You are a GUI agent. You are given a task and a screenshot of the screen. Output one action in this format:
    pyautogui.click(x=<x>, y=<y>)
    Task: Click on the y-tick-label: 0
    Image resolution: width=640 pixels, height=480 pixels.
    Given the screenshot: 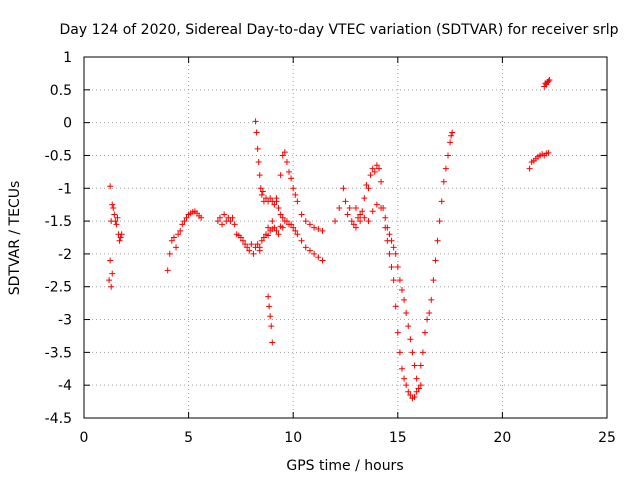 What is the action you would take?
    pyautogui.click(x=67, y=124)
    